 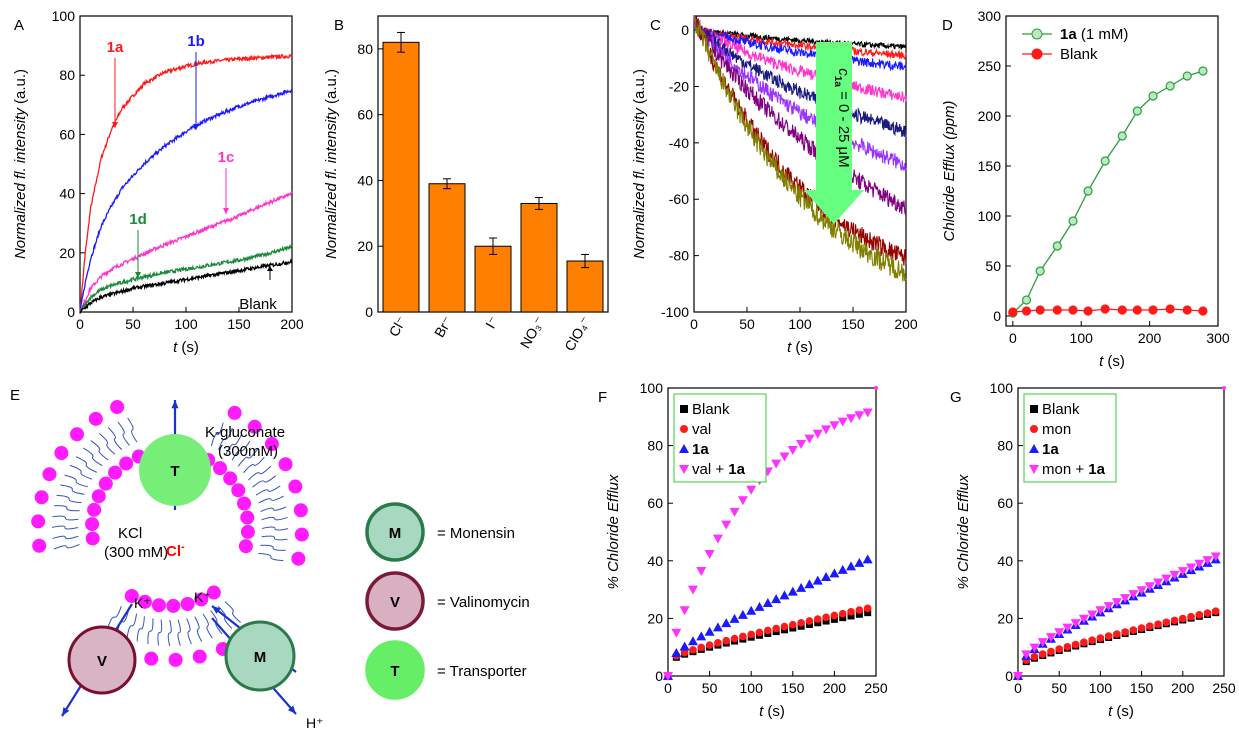 I want to click on y-tick-label: 40, so click(x=1005, y=561).